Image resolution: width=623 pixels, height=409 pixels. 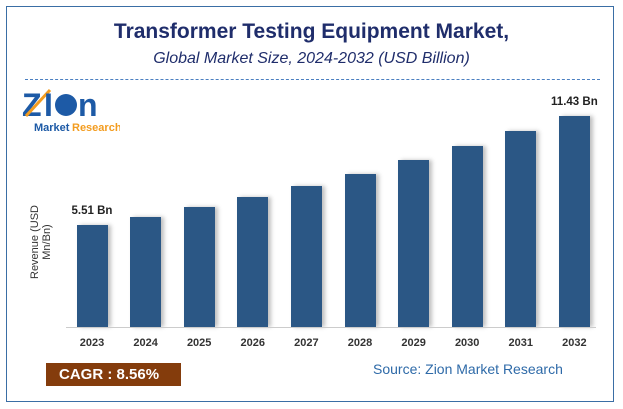 I want to click on x-tick-label: 2031, so click(x=521, y=343).